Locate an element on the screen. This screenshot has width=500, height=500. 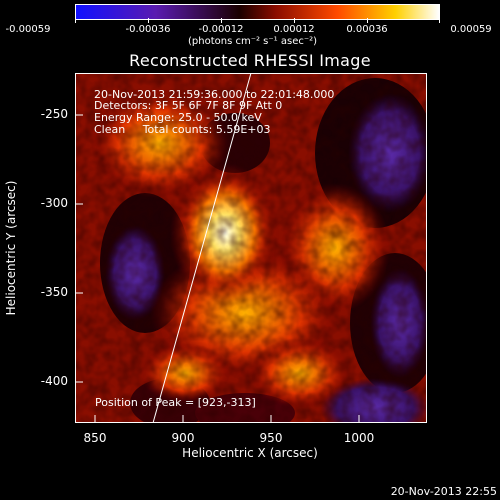
x-axis-label: Heliocentric X (arcsec) is located at coordinates (250, 453).